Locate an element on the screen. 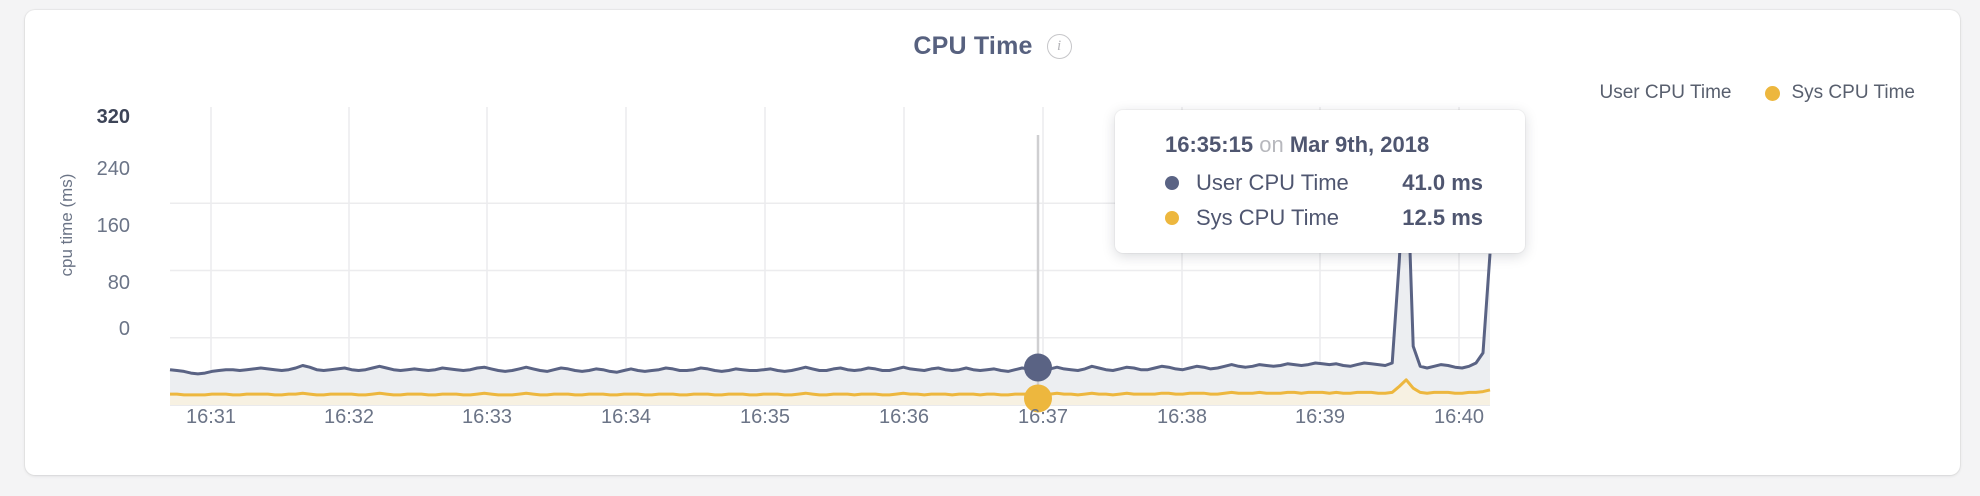 Image resolution: width=1980 pixels, height=496 pixels. x-axis-tick-1631: 16:31 is located at coordinates (211, 417).